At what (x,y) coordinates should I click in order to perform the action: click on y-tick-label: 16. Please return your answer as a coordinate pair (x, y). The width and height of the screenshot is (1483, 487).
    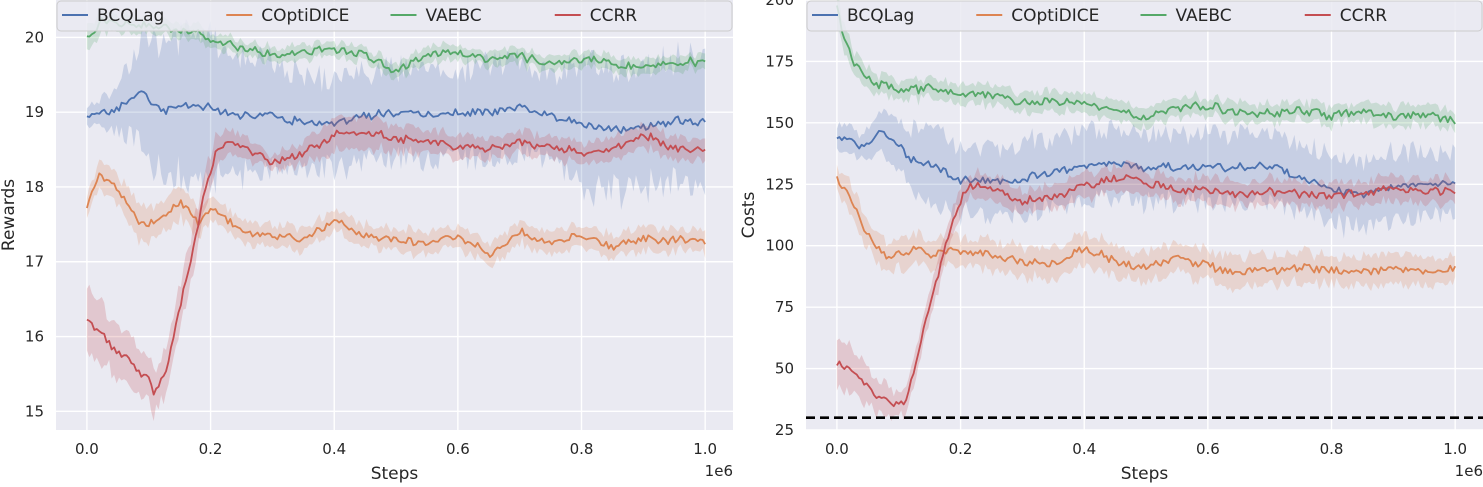
    Looking at the image, I should click on (34, 337).